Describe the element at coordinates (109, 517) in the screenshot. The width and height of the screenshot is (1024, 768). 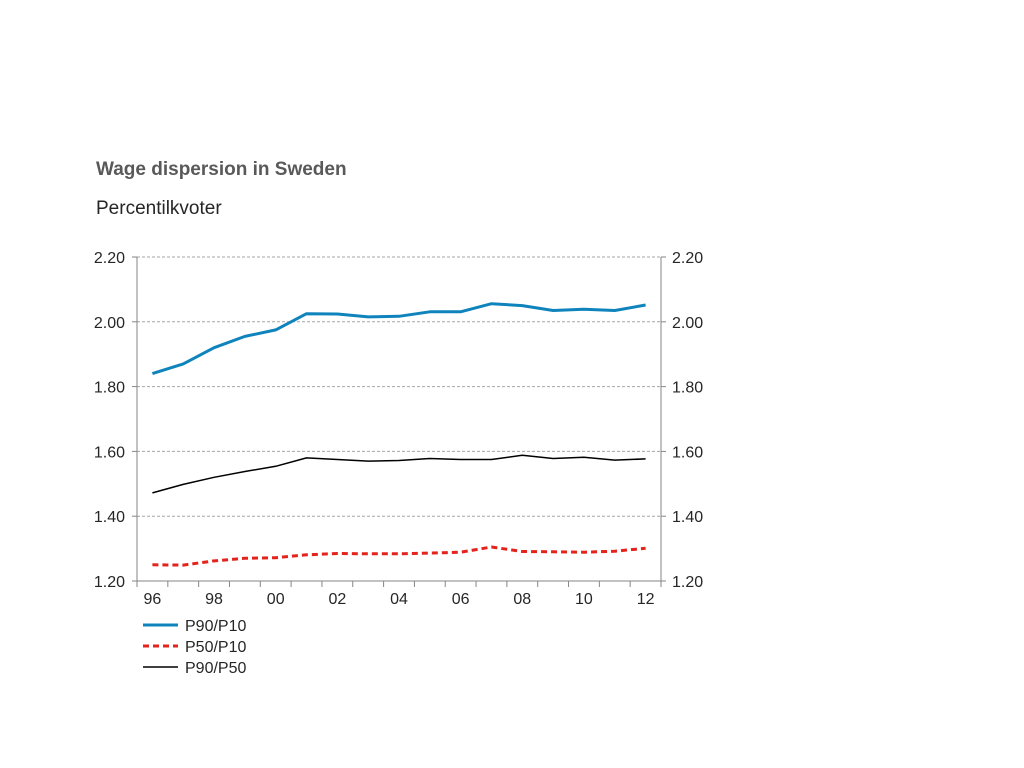
I see `y-tick-label-left: 1.40` at that location.